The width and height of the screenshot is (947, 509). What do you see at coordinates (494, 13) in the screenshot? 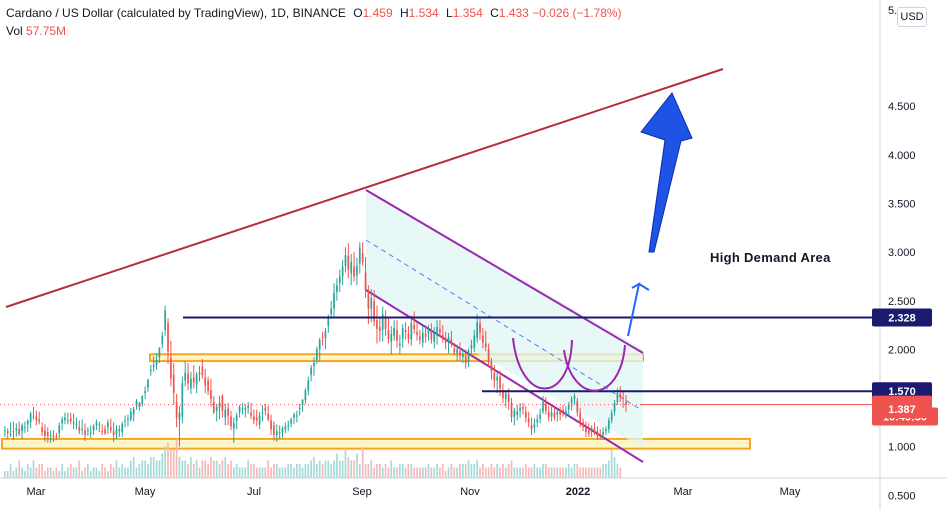
I see `close-label: C` at bounding box center [494, 13].